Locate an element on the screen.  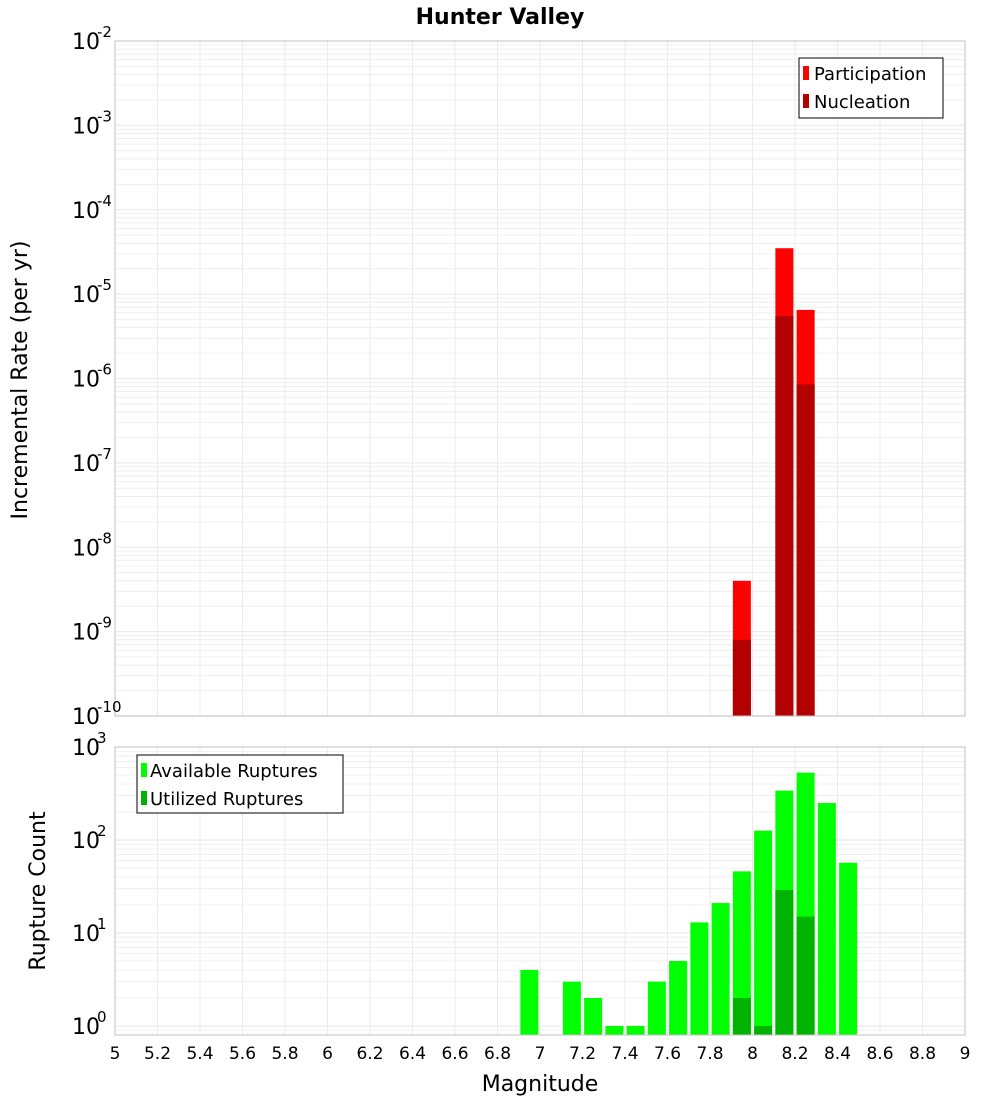
x-tick-label: 6.6 is located at coordinates (454, 1054).